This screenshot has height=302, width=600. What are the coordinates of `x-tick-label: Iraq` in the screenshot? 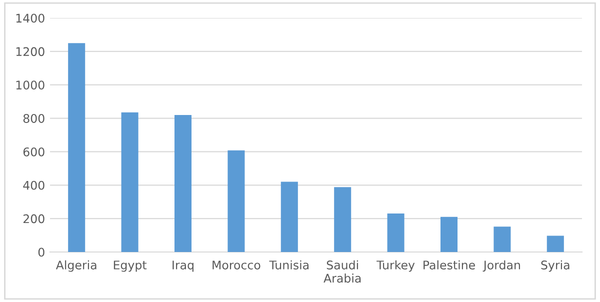 It's located at (183, 266).